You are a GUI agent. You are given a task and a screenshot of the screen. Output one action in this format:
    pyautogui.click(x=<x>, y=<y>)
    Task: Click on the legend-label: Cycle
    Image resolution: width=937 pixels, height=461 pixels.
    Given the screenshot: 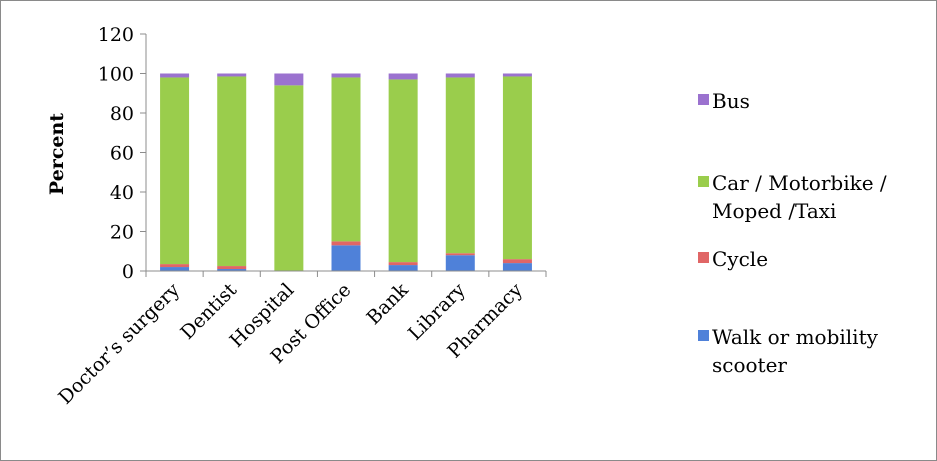 What is the action you would take?
    pyautogui.click(x=740, y=259)
    